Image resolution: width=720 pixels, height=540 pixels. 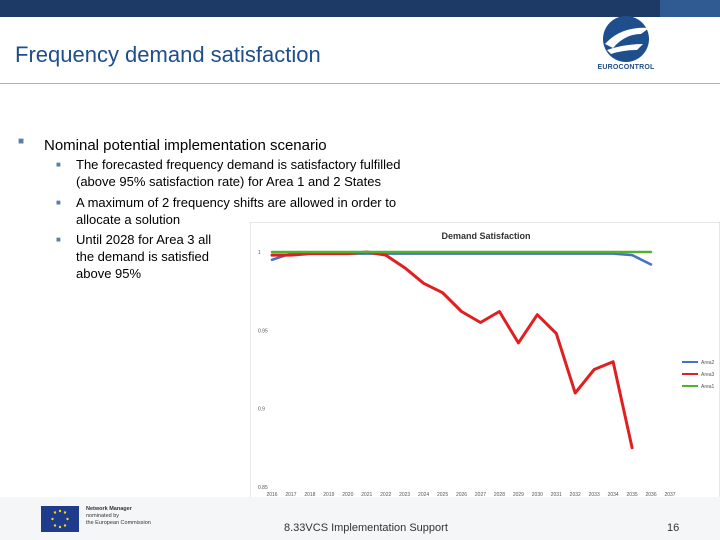 I want to click on eu-flag-icon, so click(x=60, y=519).